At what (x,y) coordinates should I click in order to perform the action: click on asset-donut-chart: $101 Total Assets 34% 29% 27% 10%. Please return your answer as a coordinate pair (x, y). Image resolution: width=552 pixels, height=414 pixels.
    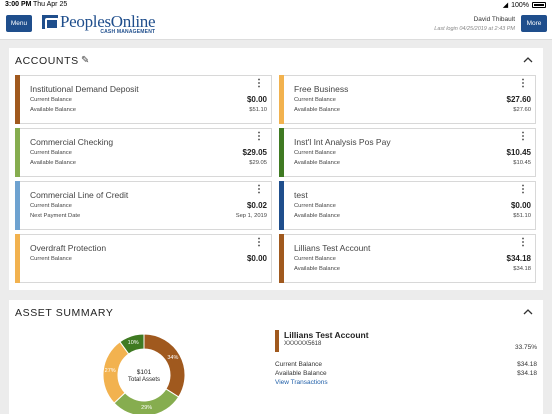
    Looking at the image, I should click on (144, 373).